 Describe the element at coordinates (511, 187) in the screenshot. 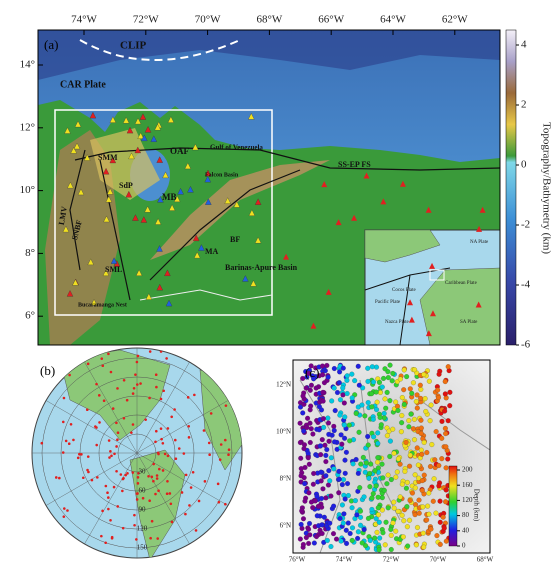

I see `topo-colorbar` at that location.